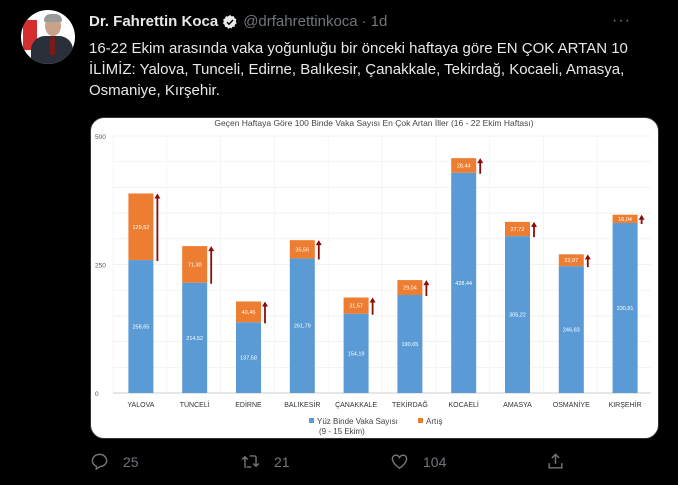 Image resolution: width=678 pixels, height=485 pixels. What do you see at coordinates (356, 405) in the screenshot?
I see `x-tick-label: ÇANAKKALE` at bounding box center [356, 405].